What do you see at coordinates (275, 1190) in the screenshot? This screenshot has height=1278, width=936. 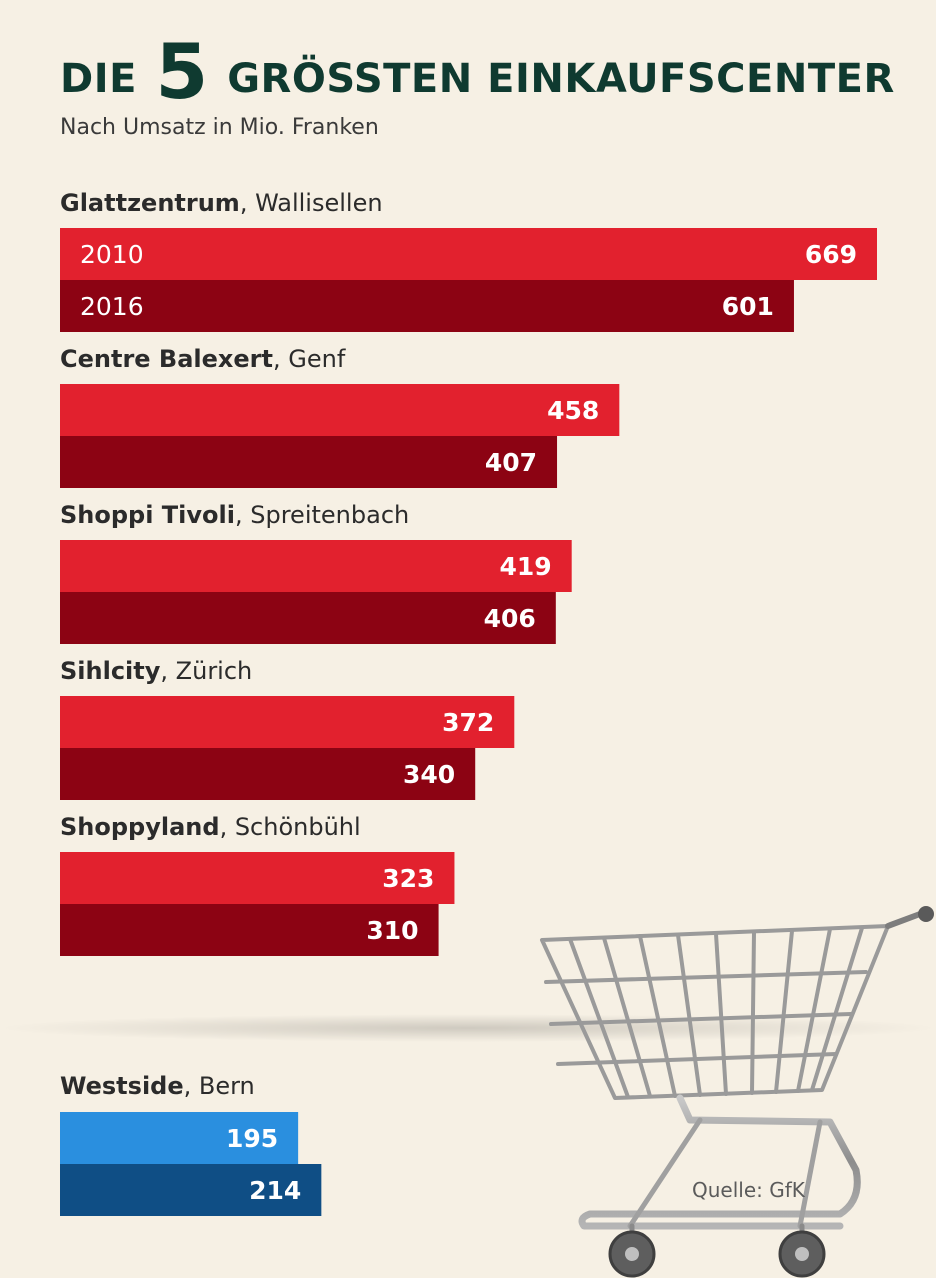 I see `bar-value-label: 214` at bounding box center [275, 1190].